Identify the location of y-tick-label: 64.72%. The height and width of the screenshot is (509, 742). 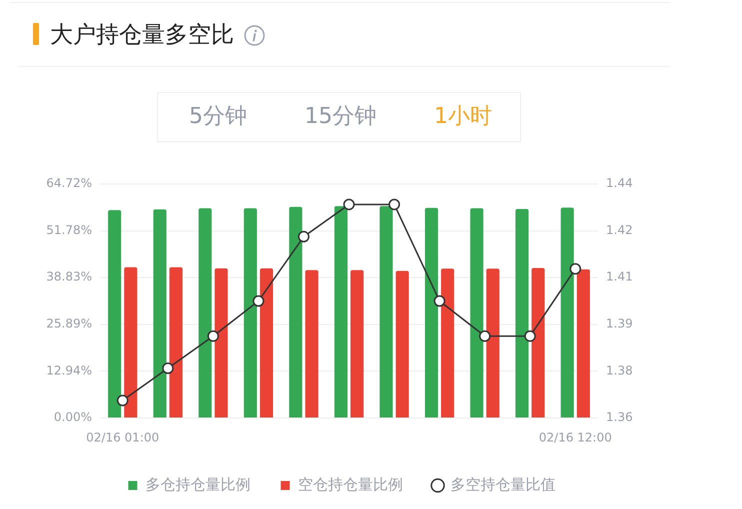
(69, 183).